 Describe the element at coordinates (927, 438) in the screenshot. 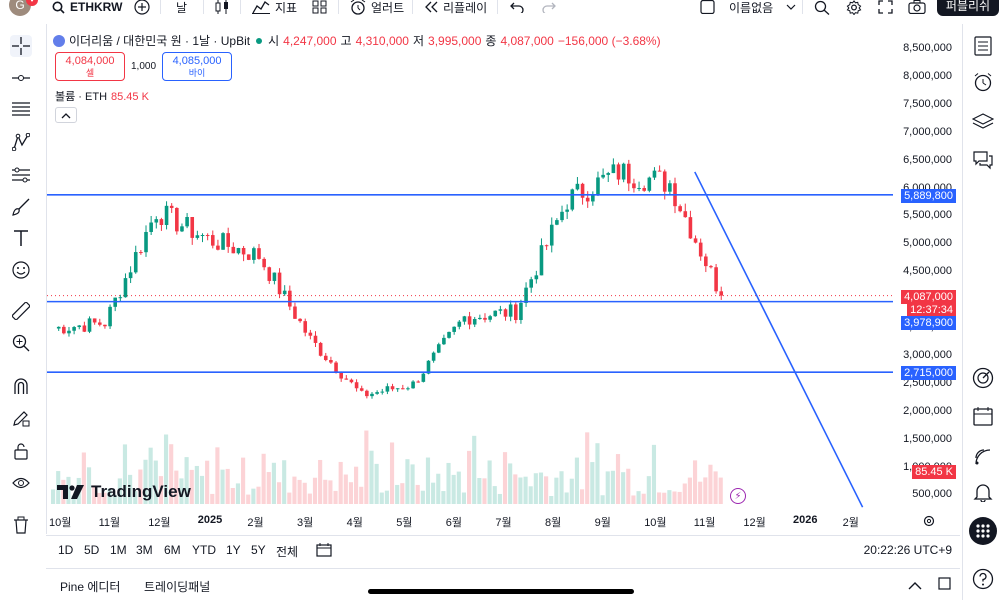

I see `price-tick-label: 1,500,000` at that location.